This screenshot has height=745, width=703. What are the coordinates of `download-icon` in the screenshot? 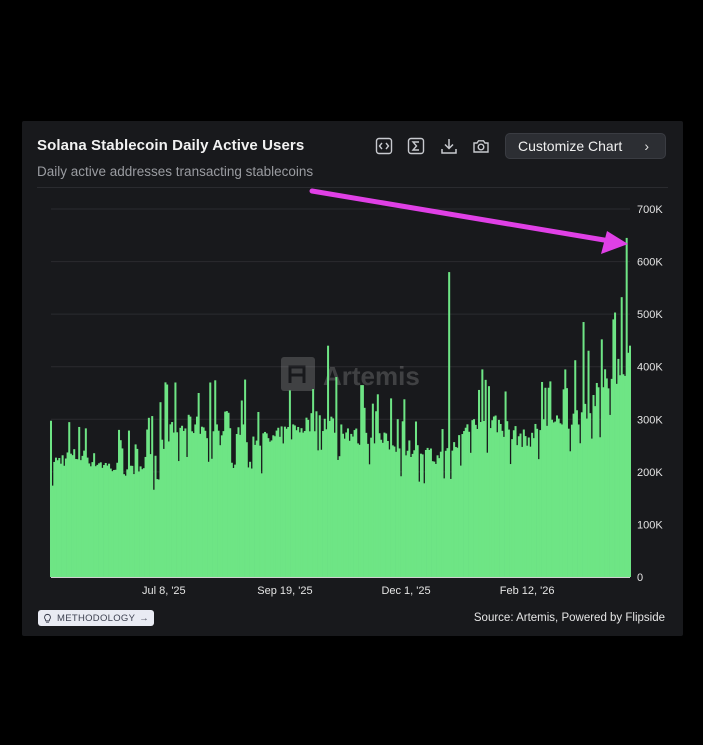 It's located at (449, 146).